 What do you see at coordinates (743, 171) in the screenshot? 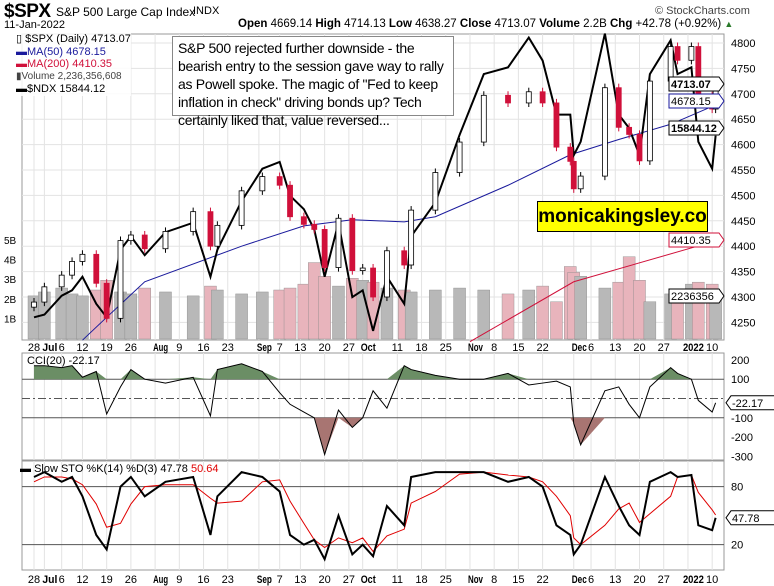
I see `price-tick-label: 4550` at bounding box center [743, 171].